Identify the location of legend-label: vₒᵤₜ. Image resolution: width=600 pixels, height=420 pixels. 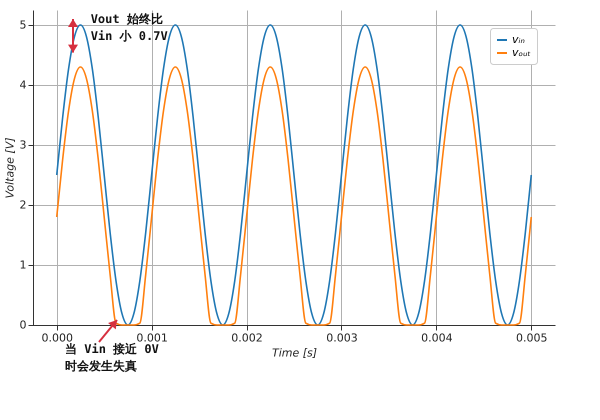
(521, 52).